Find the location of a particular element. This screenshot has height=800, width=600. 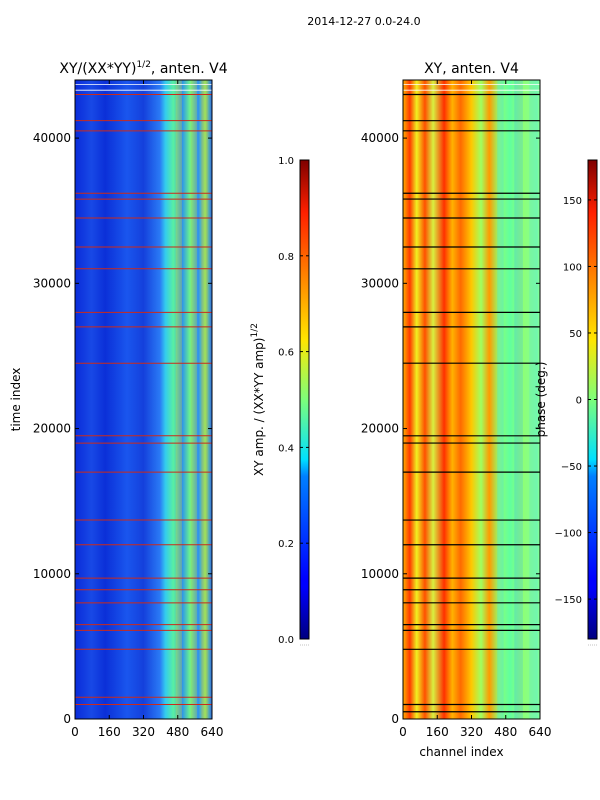

amp-colorbar-tick-label: 0.2 is located at coordinates (286, 544).